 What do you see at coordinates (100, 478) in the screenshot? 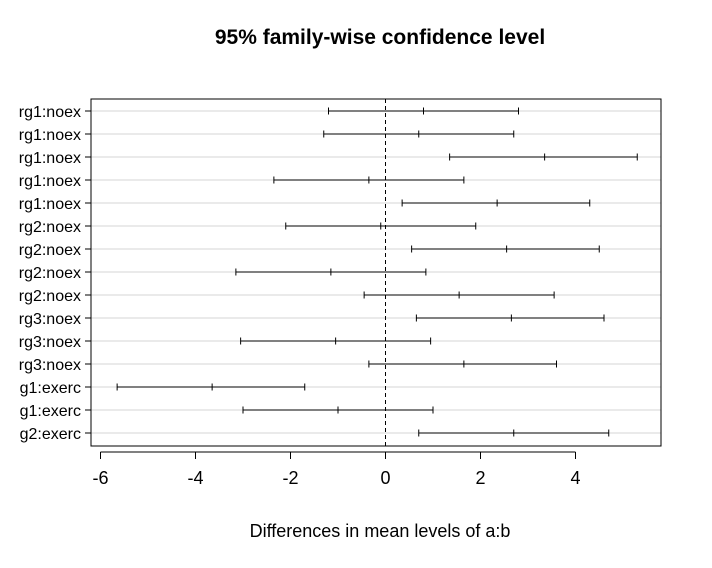
I see `x-tick-label: -6` at bounding box center [100, 478].